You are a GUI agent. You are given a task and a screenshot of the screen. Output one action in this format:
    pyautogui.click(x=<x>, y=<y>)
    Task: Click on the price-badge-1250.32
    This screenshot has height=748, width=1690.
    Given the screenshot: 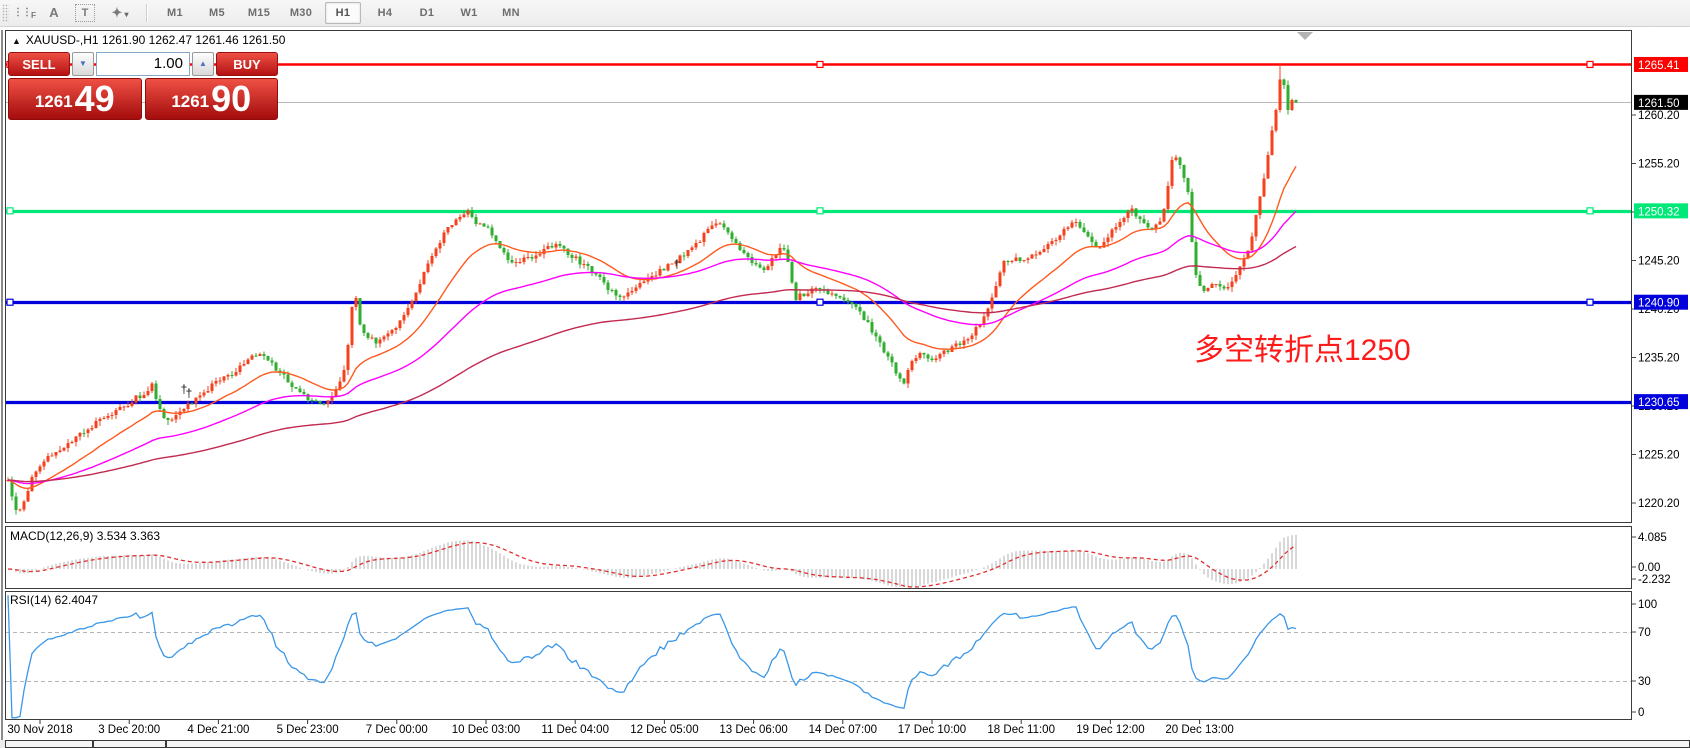 What is the action you would take?
    pyautogui.click(x=1661, y=211)
    